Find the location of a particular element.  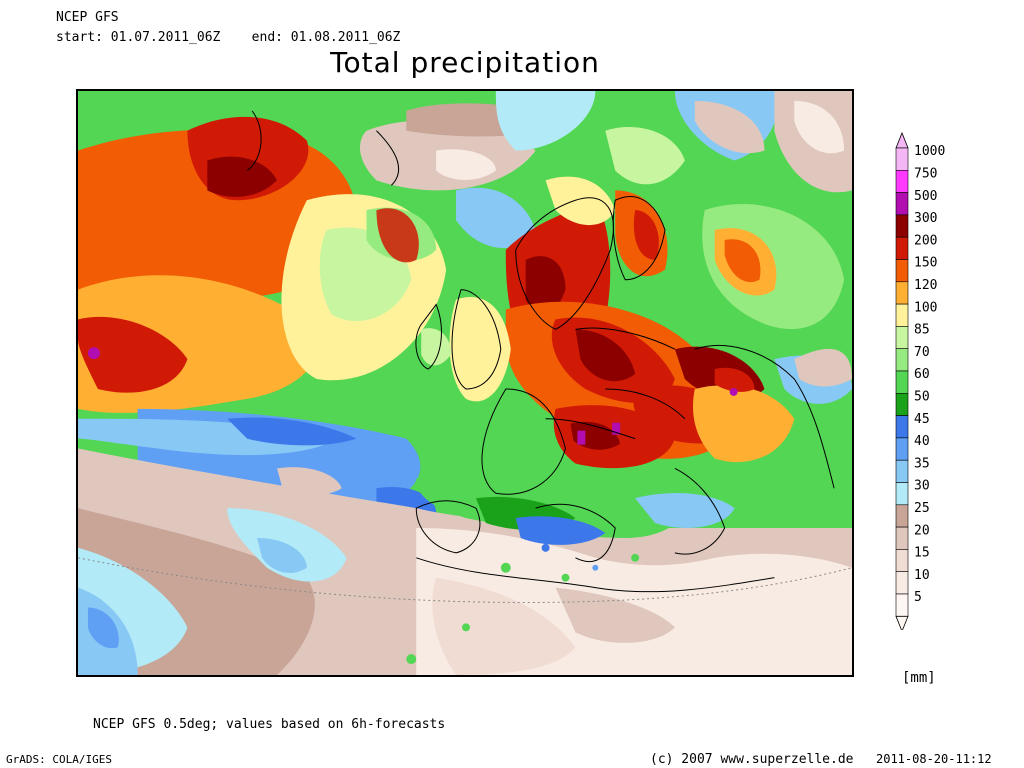

legend-label-150: 150 is located at coordinates (925, 263).